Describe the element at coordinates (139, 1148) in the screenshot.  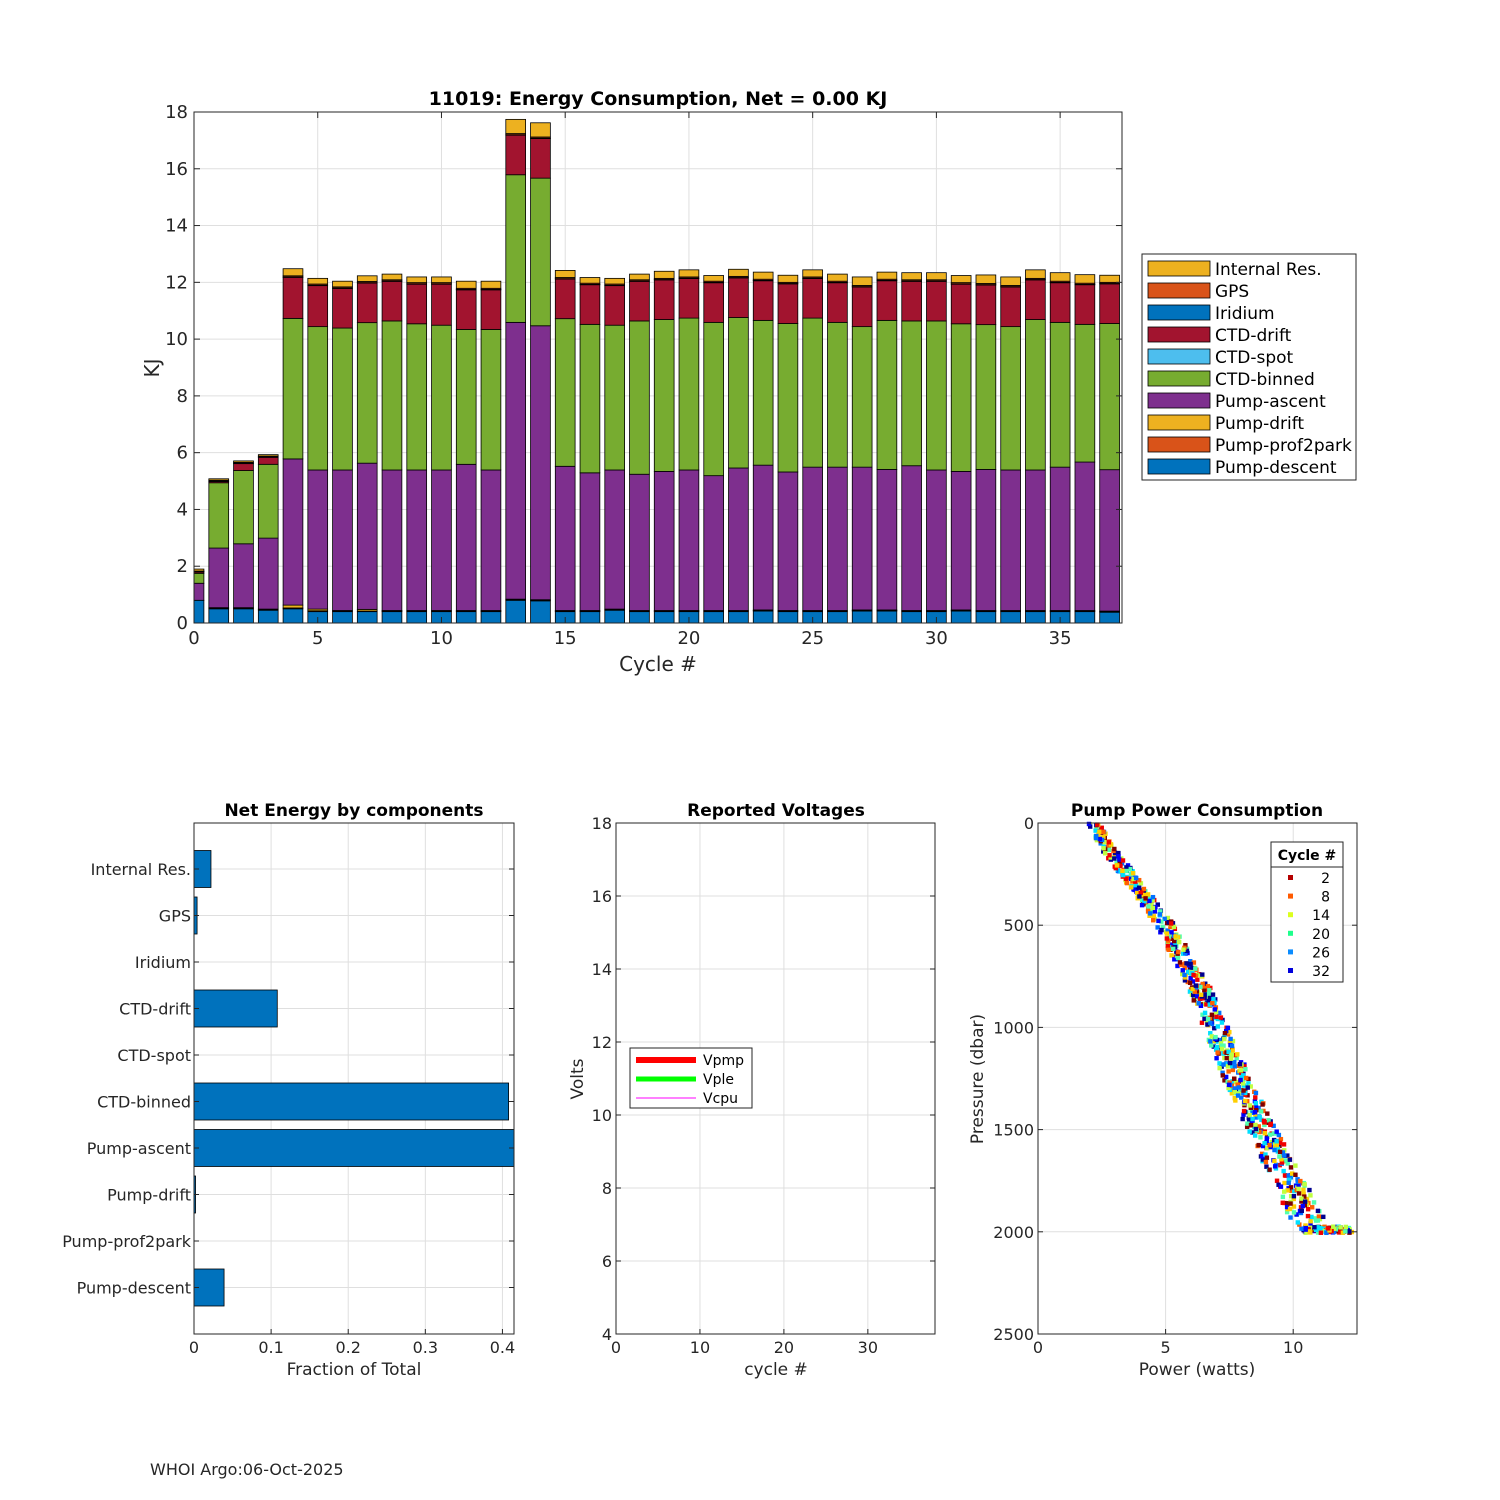
I see `components-category-label: Pump-ascent` at that location.